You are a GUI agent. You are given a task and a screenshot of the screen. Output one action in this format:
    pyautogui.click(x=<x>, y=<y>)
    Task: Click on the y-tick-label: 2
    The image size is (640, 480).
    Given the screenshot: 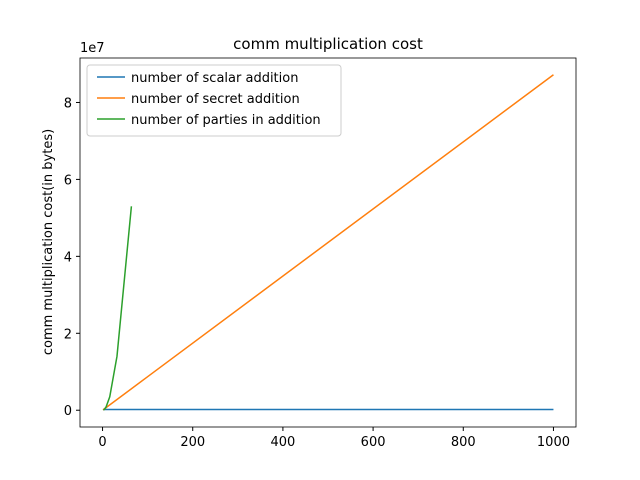 What is the action you would take?
    pyautogui.click(x=68, y=334)
    